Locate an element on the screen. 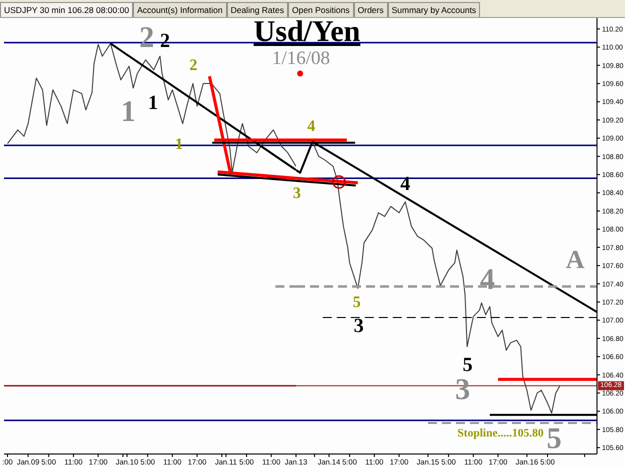  tab: Account(s) Information is located at coordinates (180, 9).